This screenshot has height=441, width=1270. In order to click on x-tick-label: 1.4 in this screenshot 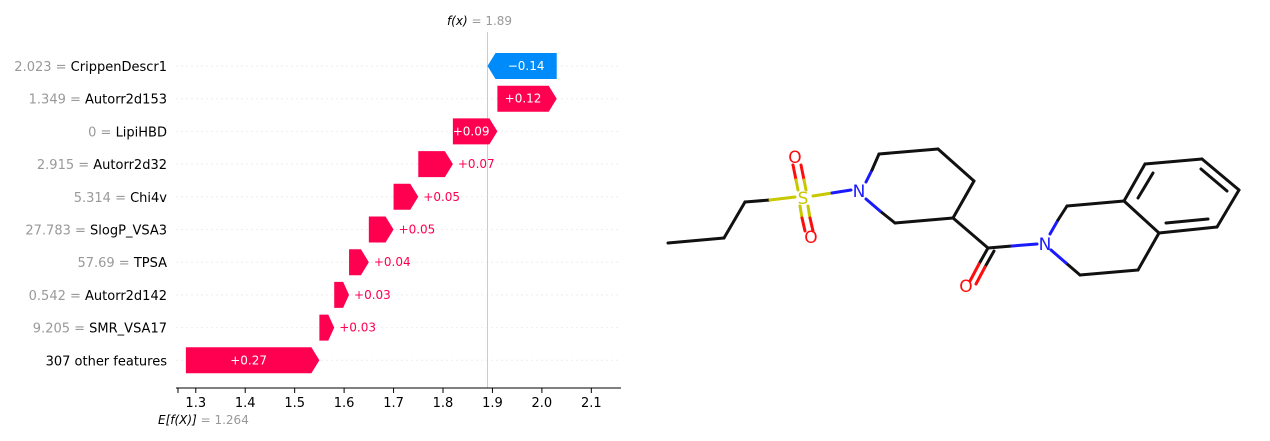, I will do `click(245, 403)`.